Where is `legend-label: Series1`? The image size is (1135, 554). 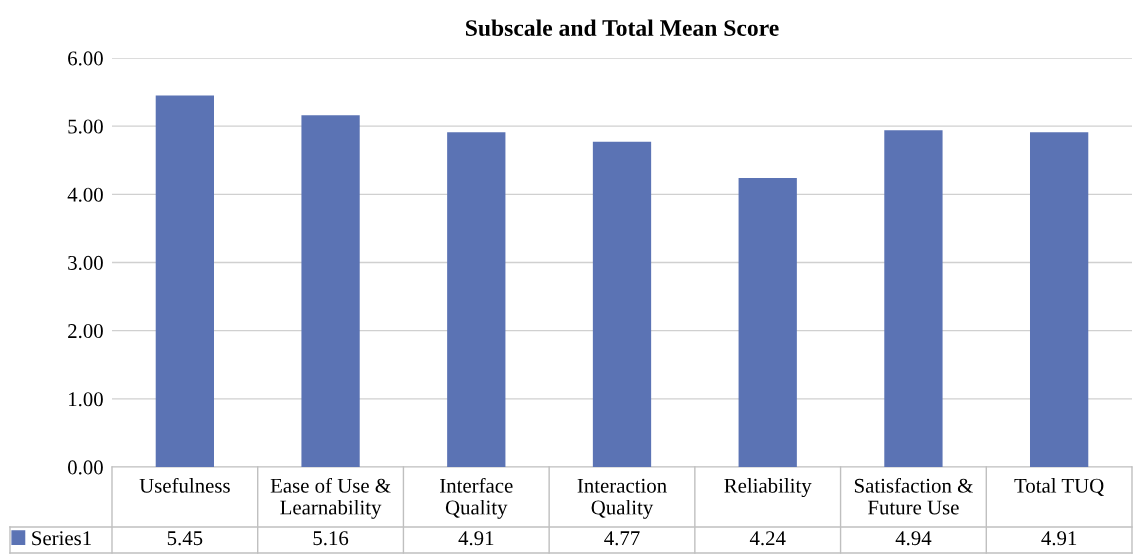
legend-label: Series1 is located at coordinates (61, 538).